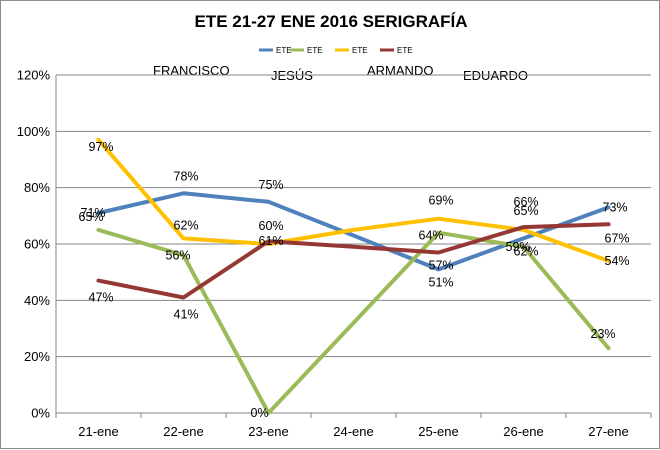 Image resolution: width=660 pixels, height=450 pixels. What do you see at coordinates (330, 21) in the screenshot?
I see `chart-title: ETE 21-27 ENE 2016 SERIGRAFÍA` at bounding box center [330, 21].